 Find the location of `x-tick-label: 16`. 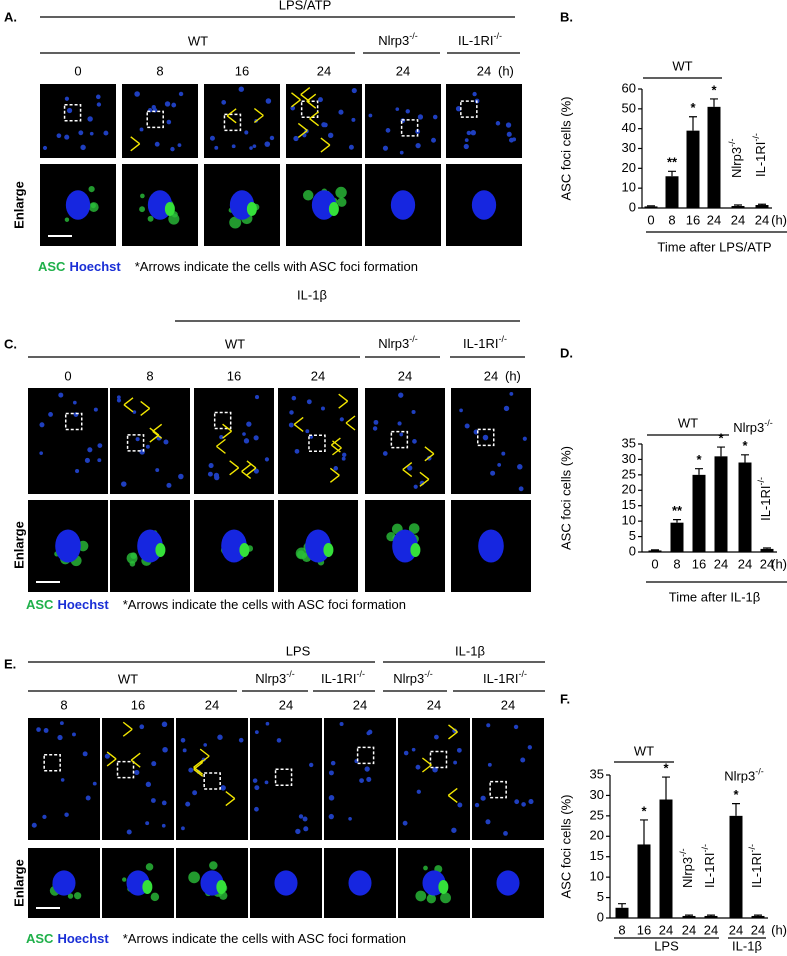

x-tick-label: 16 is located at coordinates (699, 563).